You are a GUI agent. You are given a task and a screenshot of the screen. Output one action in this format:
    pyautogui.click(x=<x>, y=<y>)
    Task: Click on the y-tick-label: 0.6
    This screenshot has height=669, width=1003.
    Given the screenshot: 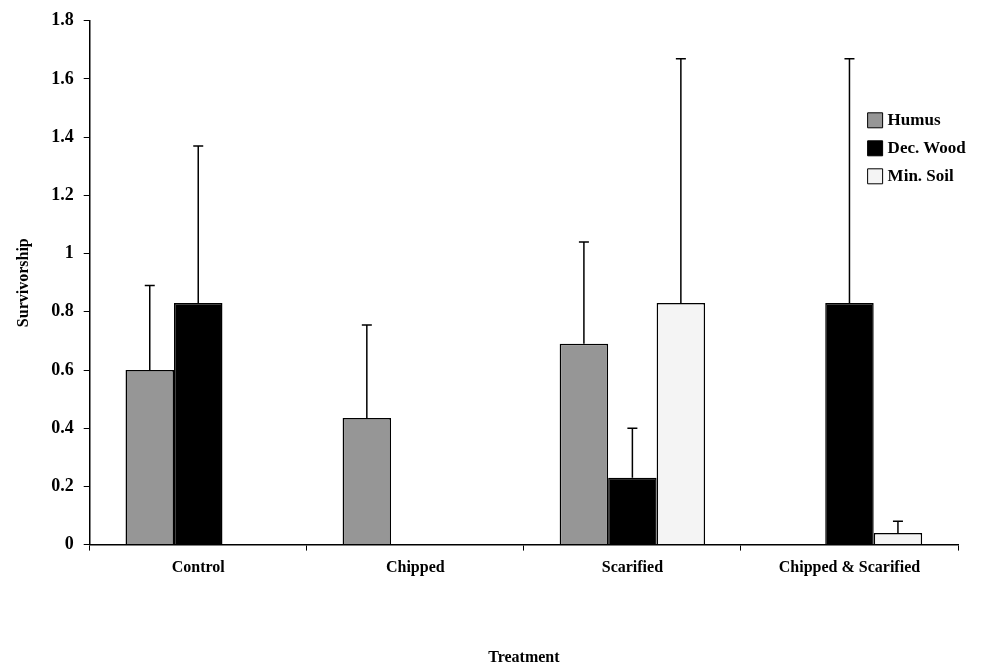 What is the action you would take?
    pyautogui.click(x=62, y=368)
    